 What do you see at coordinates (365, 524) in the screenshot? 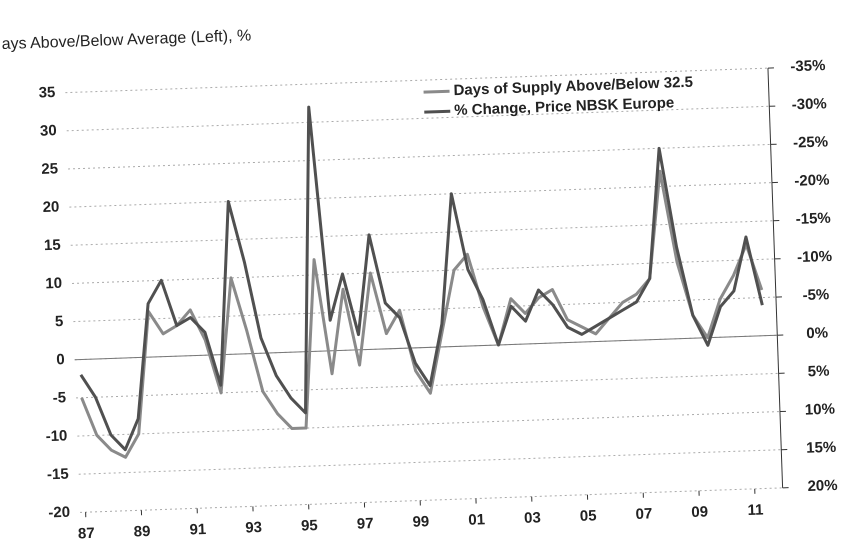
I see `x-tick-label: 97` at bounding box center [365, 524].